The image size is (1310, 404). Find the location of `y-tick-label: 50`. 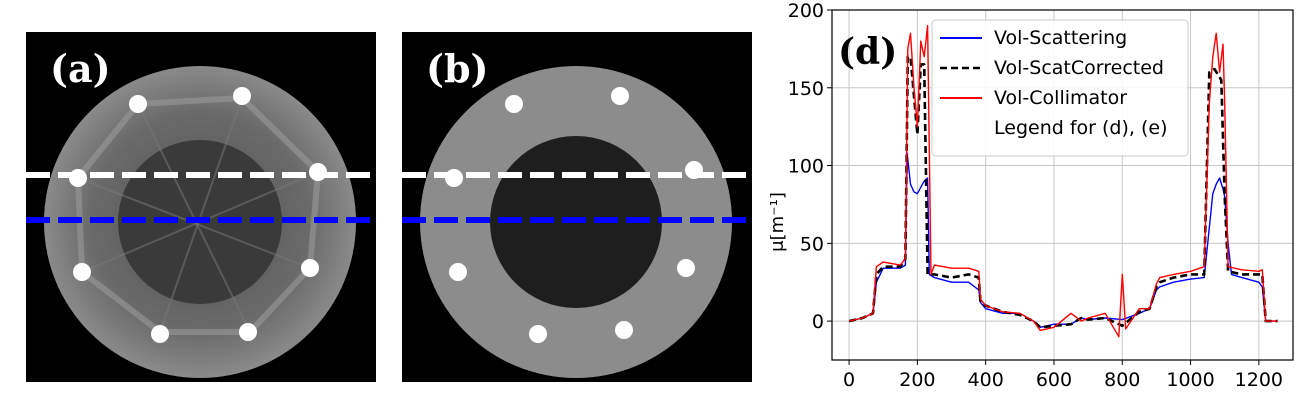

y-tick-label: 50 is located at coordinates (812, 244).